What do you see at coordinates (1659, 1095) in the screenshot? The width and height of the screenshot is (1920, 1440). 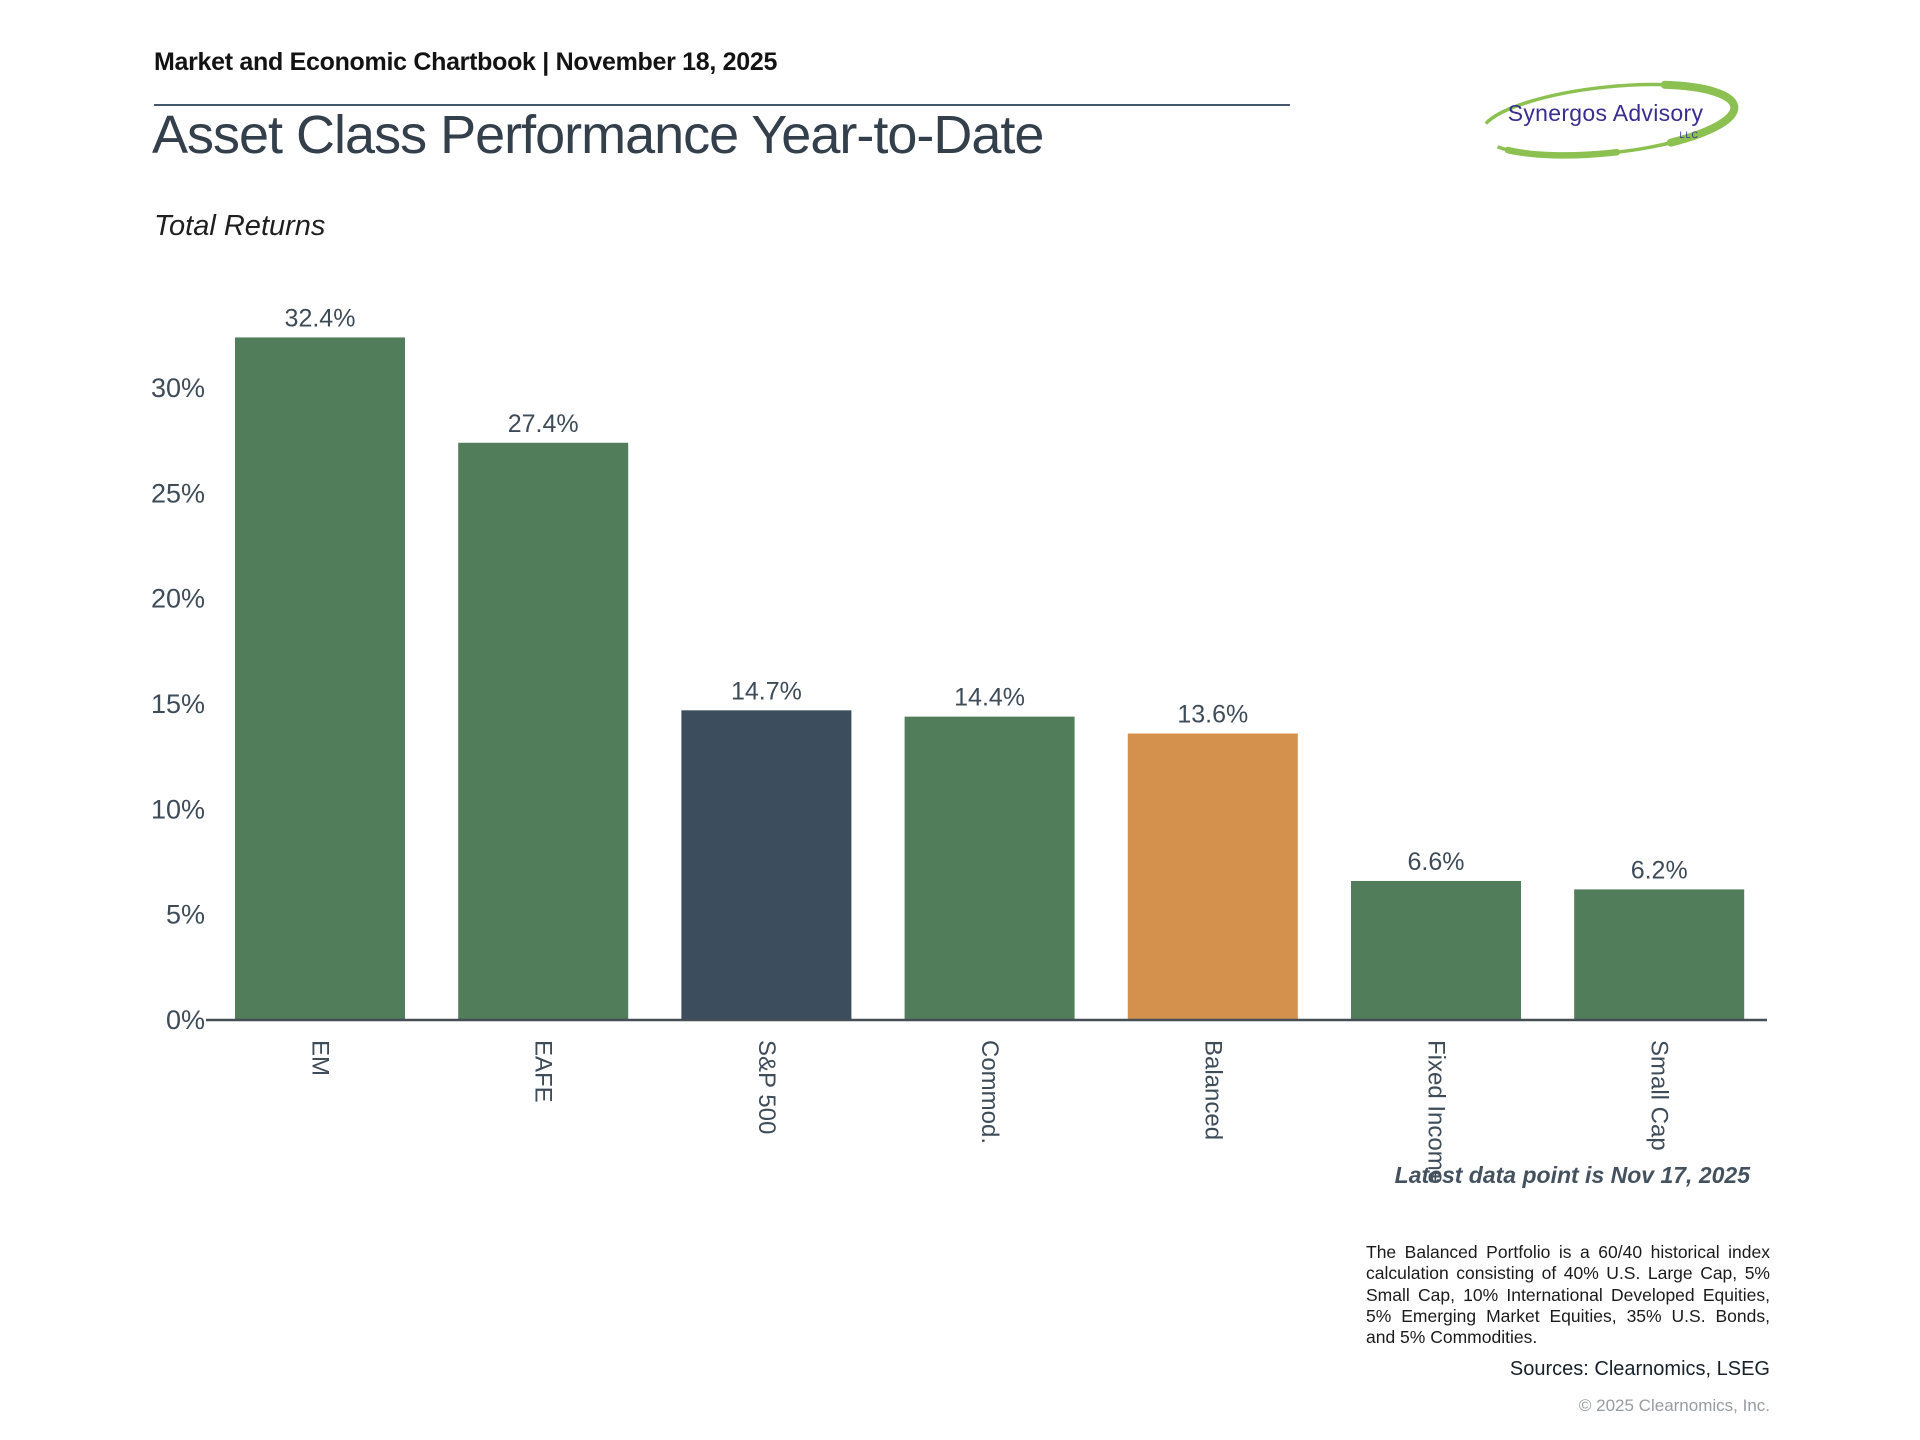 I see `bar-category-label: Small Cap` at bounding box center [1659, 1095].